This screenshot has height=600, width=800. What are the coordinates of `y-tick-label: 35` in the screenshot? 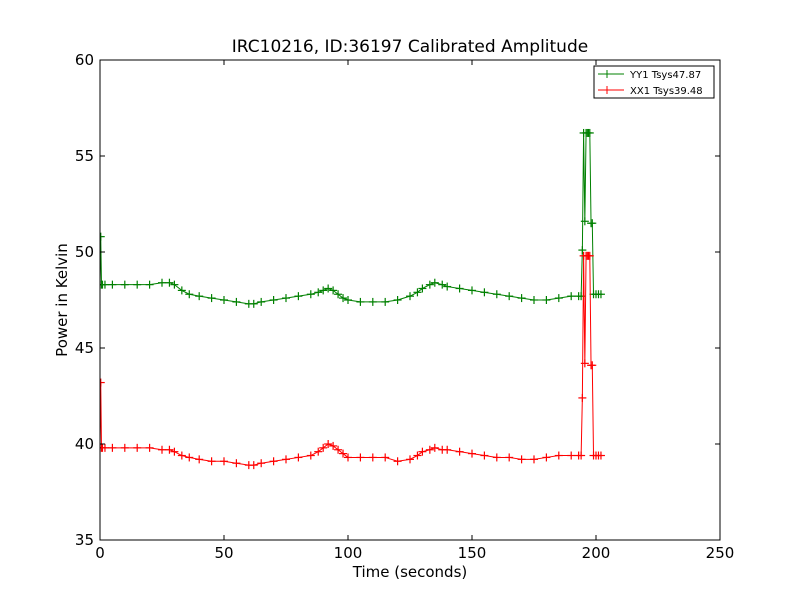 It's located at (84, 540).